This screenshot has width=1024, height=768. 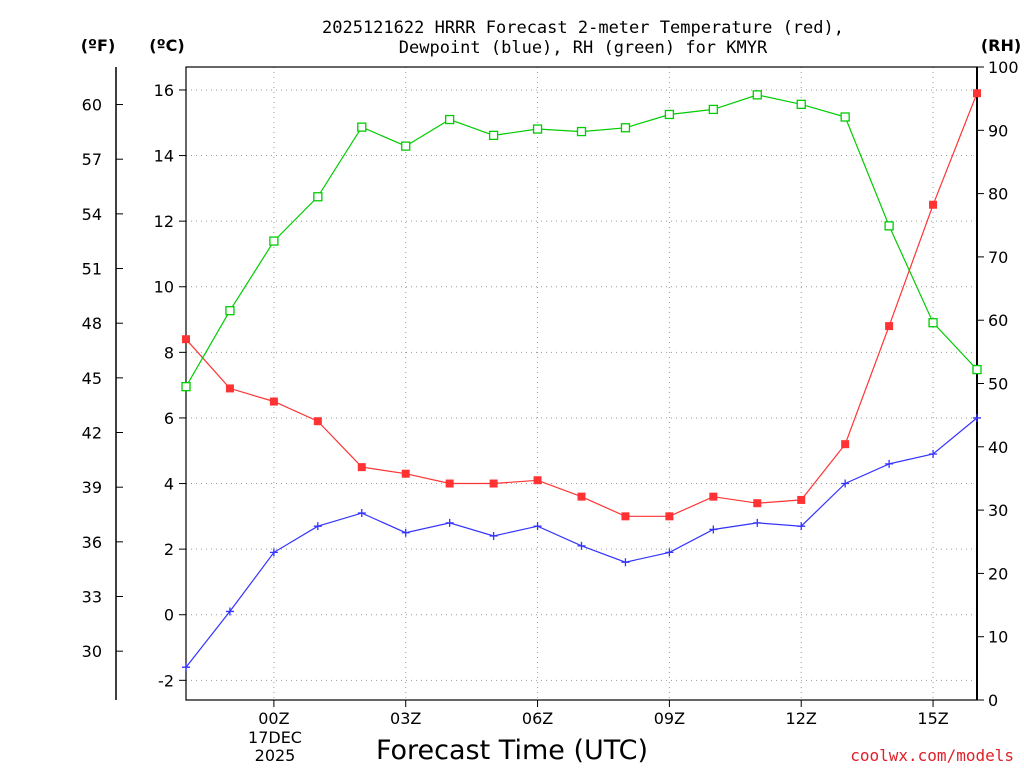 What do you see at coordinates (537, 718) in the screenshot?
I see `x-tick-label: 06Z` at bounding box center [537, 718].